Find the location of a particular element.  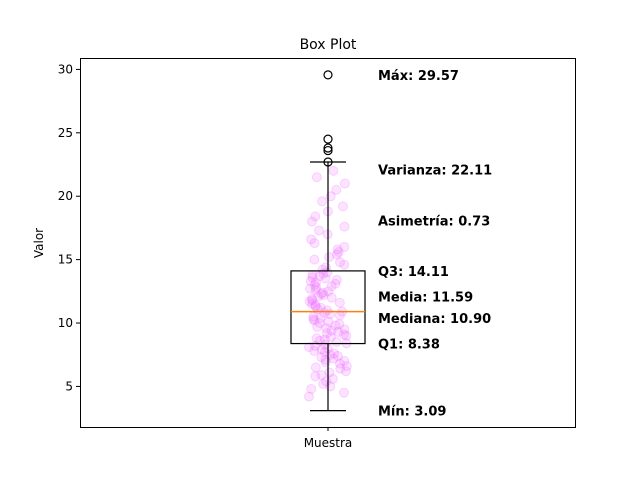

y-axis: 5 10 15 20 25 30 is located at coordinates (69, 227).